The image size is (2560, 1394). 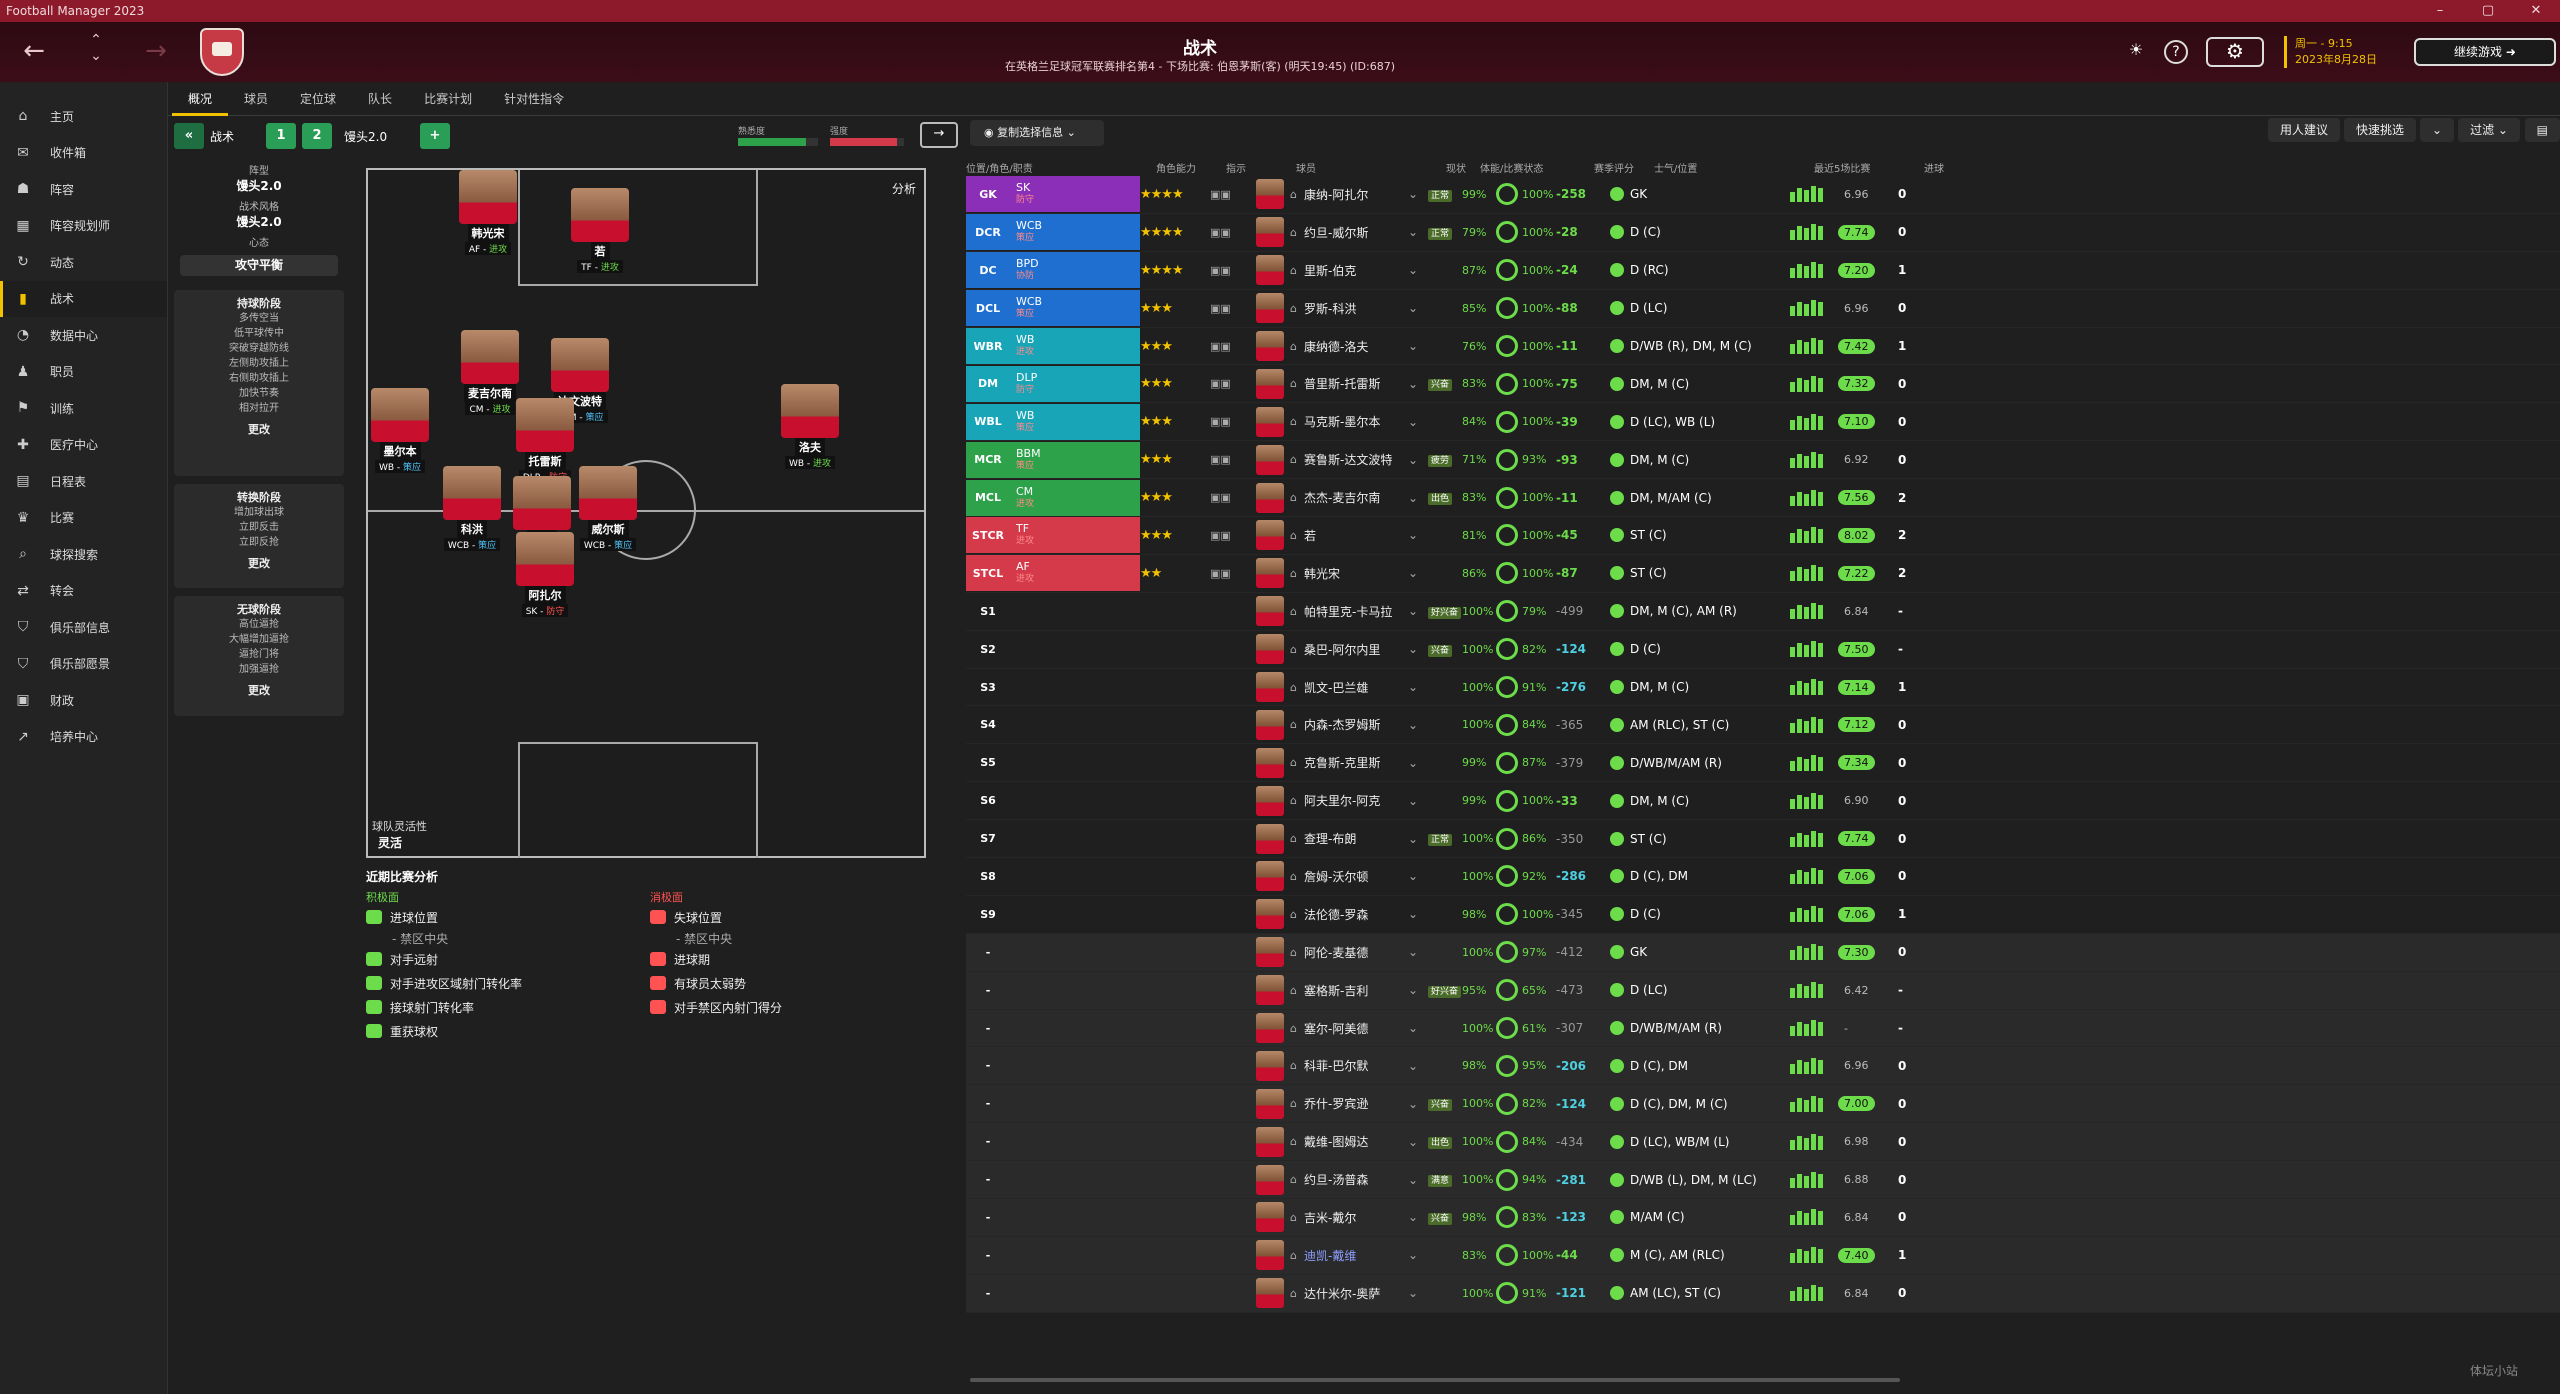 I want to click on player-name: 罗斯-科洪, so click(x=1330, y=308).